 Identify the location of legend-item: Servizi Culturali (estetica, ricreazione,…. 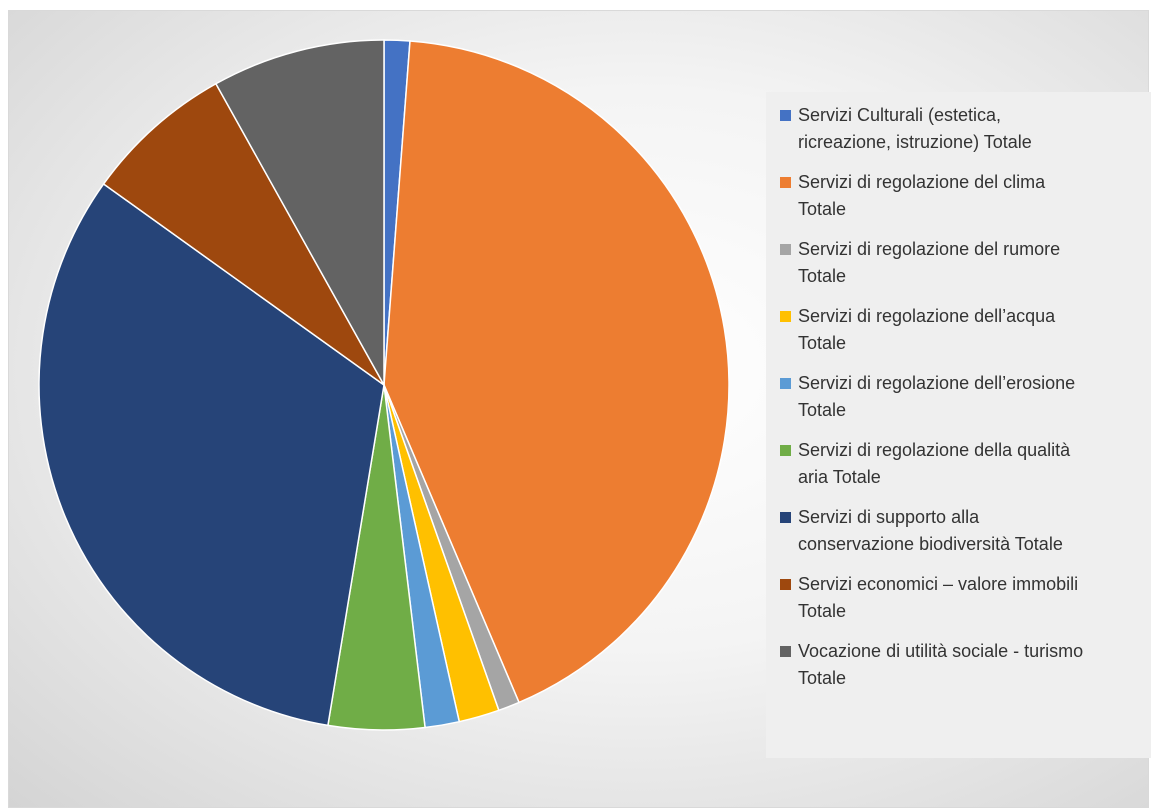
(964, 135).